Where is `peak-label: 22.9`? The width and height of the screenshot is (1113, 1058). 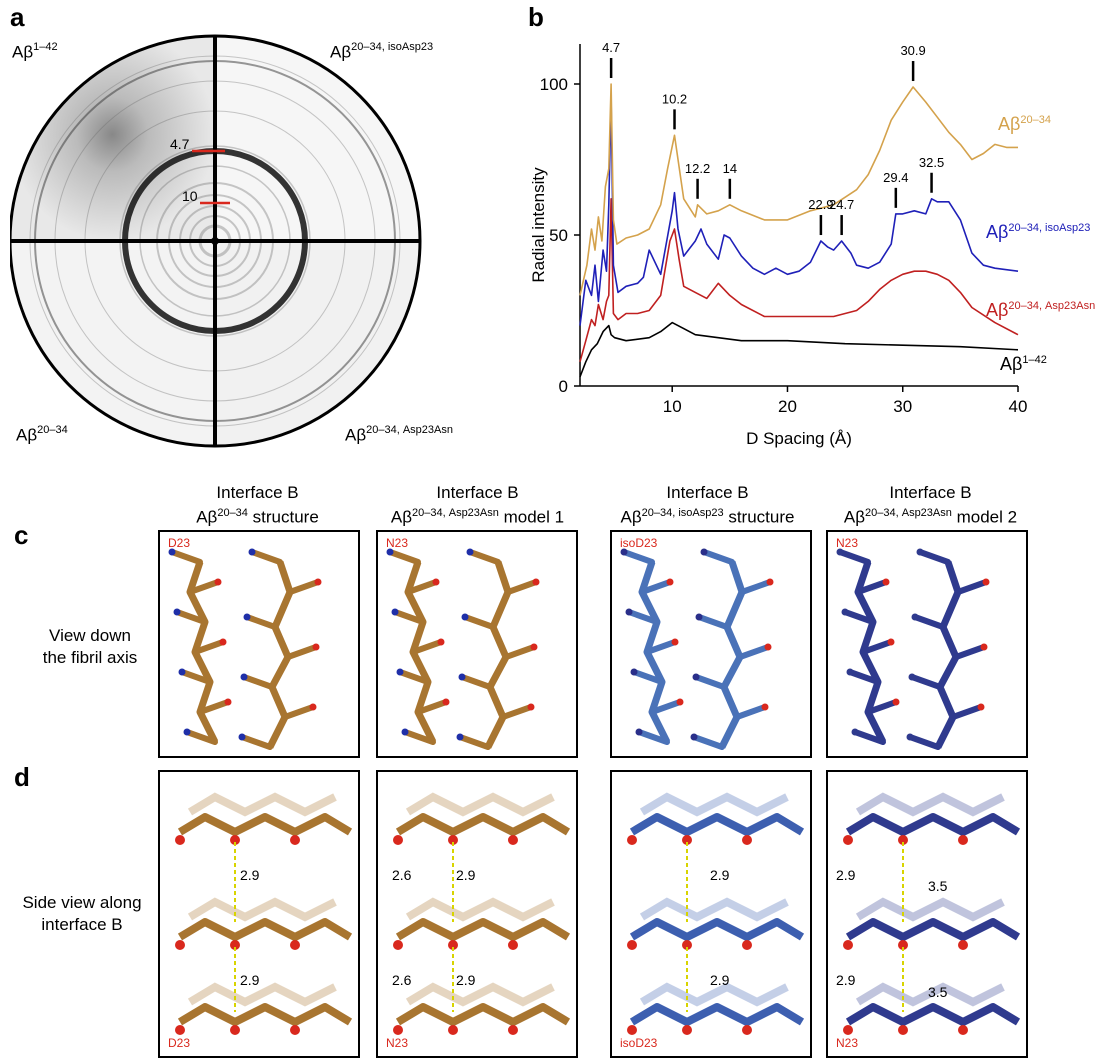 peak-label: 22.9 is located at coordinates (820, 204).